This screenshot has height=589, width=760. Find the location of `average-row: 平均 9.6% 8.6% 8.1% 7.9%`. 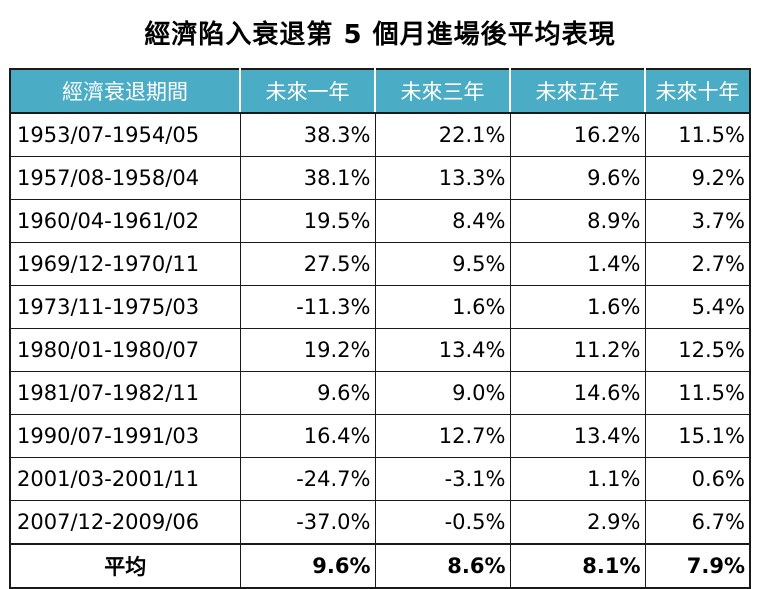

average-row: 平均 9.6% 8.6% 8.1% 7.9% is located at coordinates (380, 566).